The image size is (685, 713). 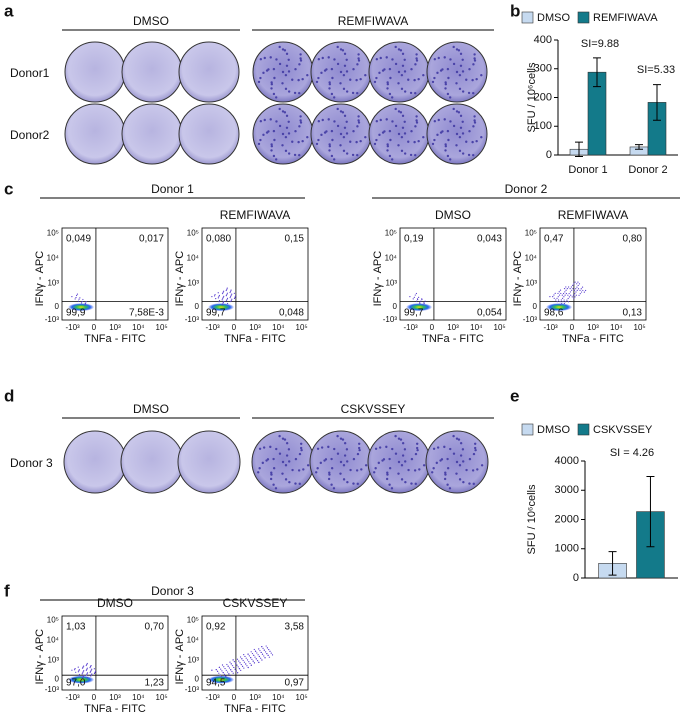 What do you see at coordinates (295, 683) in the screenshot?
I see `quadrant-value: 0,97` at bounding box center [295, 683].